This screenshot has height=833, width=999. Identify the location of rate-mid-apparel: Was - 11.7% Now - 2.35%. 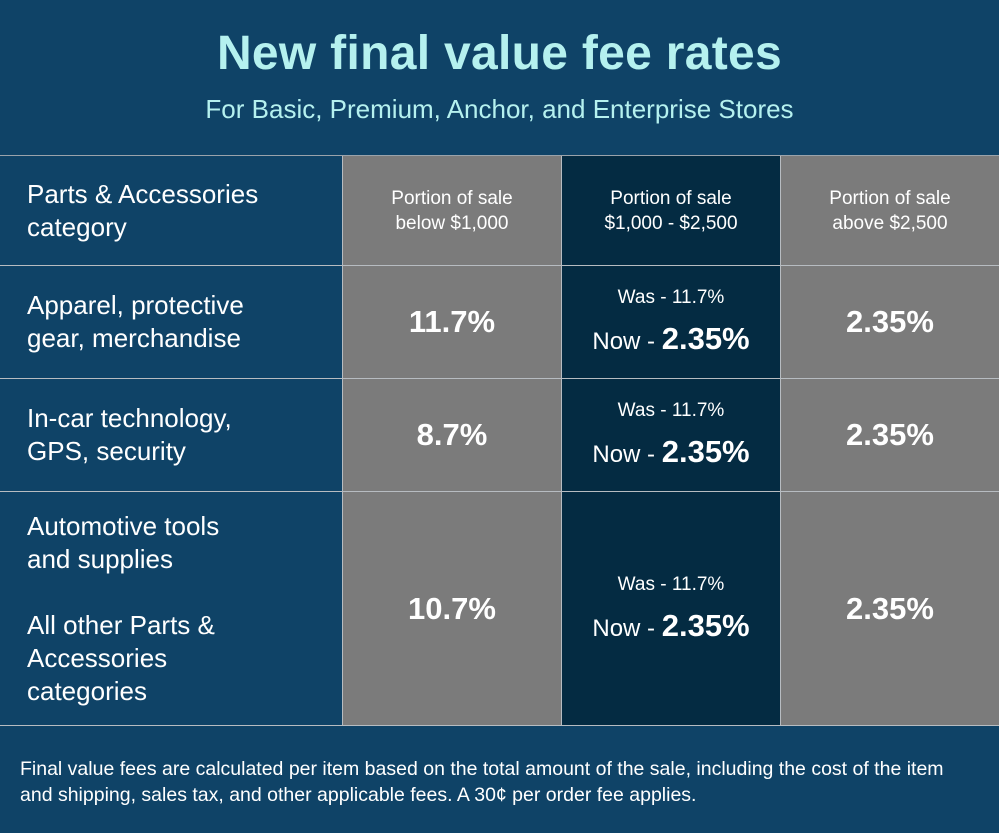
(671, 322).